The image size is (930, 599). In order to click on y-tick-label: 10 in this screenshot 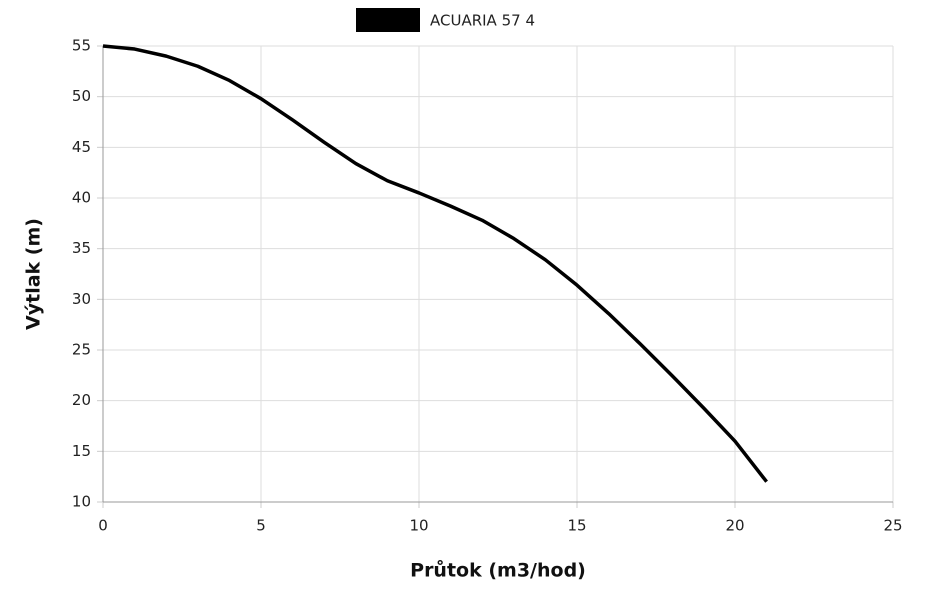, I will do `click(81, 502)`.